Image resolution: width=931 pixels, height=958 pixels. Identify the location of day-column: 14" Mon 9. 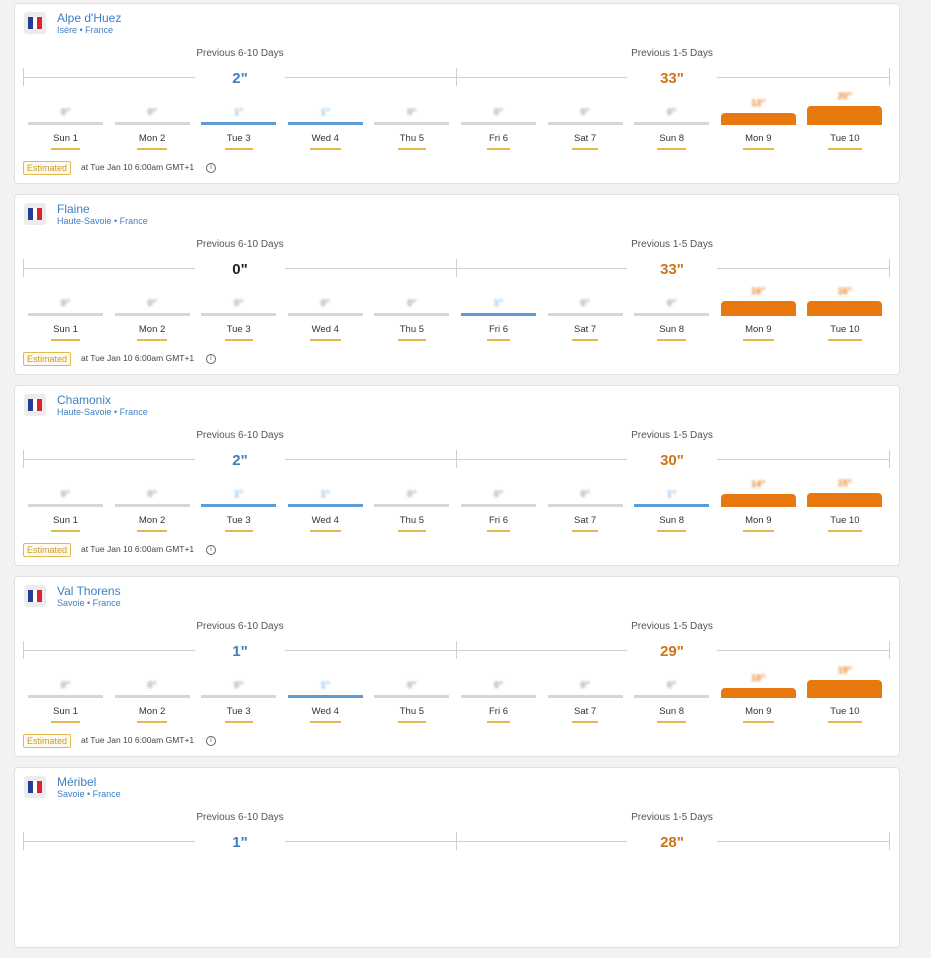
(758, 505).